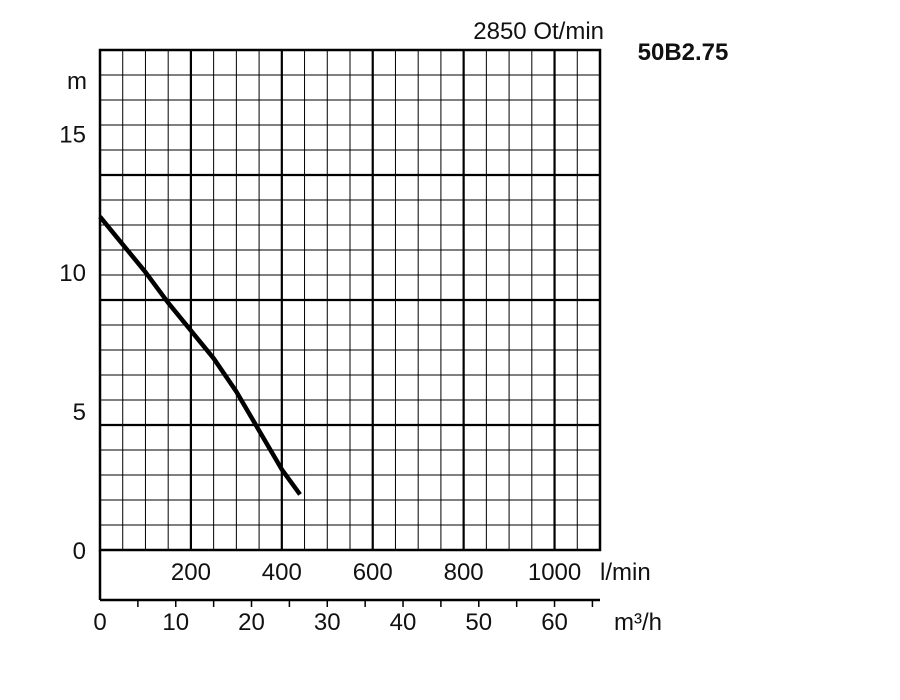 The width and height of the screenshot is (900, 700). What do you see at coordinates (373, 572) in the screenshot?
I see `x-lpm-tick-label: 600` at bounding box center [373, 572].